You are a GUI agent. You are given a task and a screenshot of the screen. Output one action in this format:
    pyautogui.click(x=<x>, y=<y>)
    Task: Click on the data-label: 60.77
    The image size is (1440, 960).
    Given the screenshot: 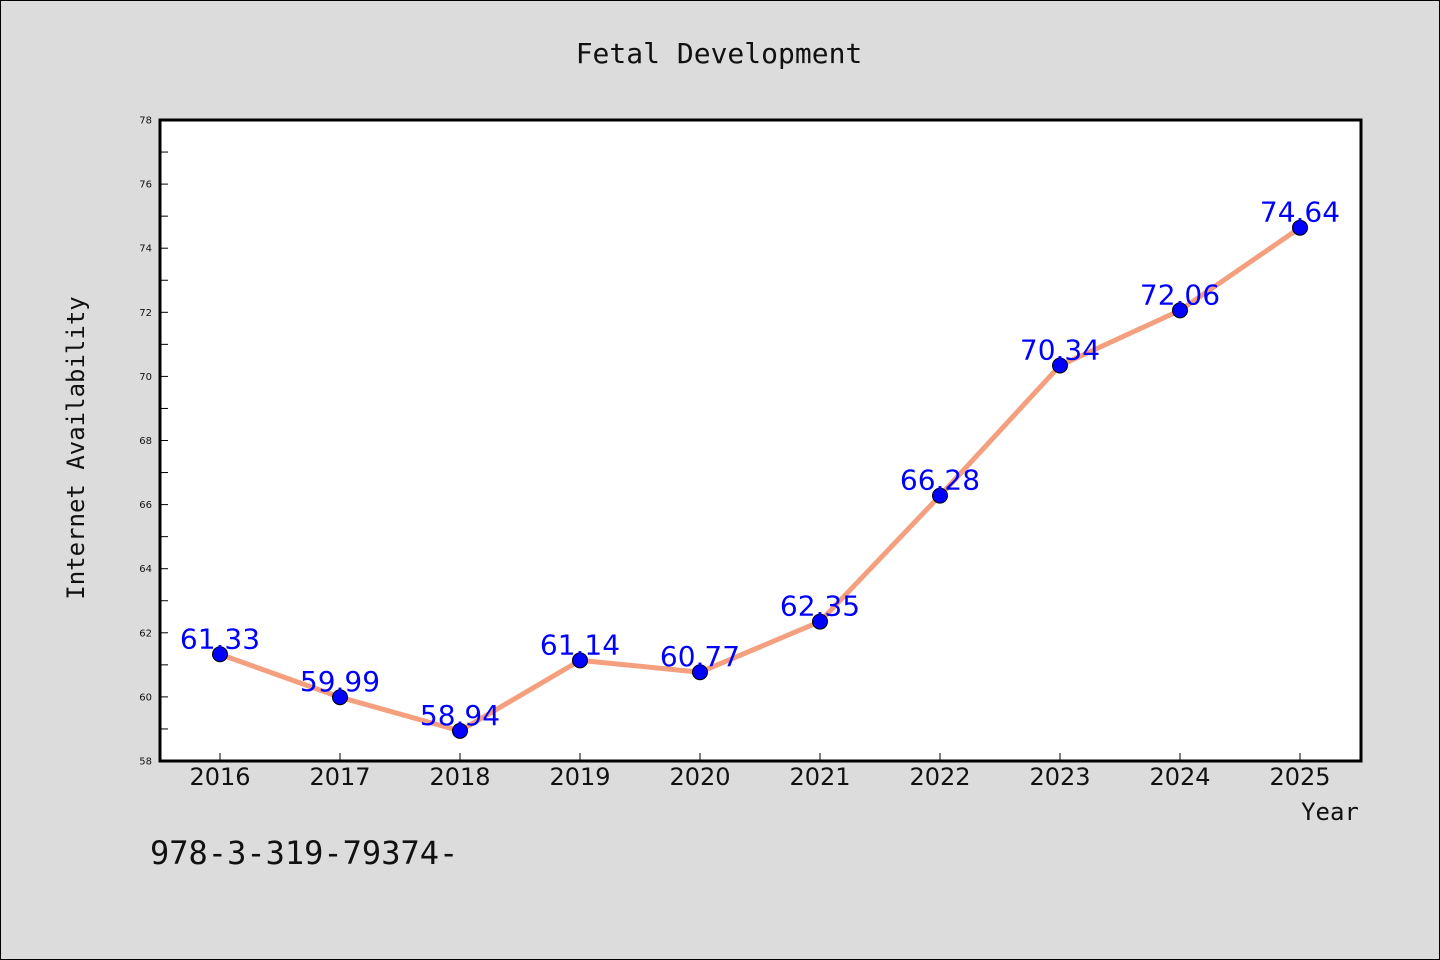 What is the action you would take?
    pyautogui.click(x=700, y=656)
    